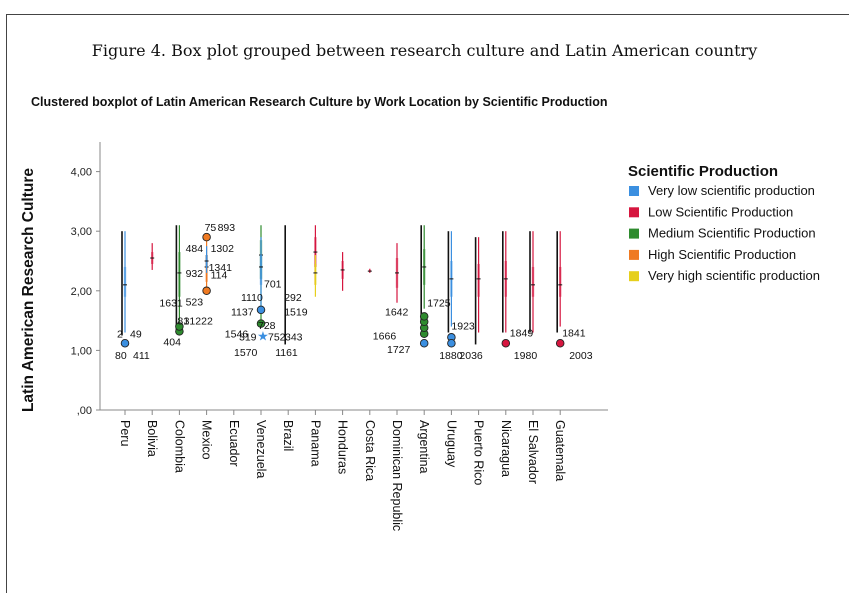 The width and height of the screenshot is (849, 593). Describe the element at coordinates (120, 335) in the screenshot. I see `outlier-case-label: 2` at that location.